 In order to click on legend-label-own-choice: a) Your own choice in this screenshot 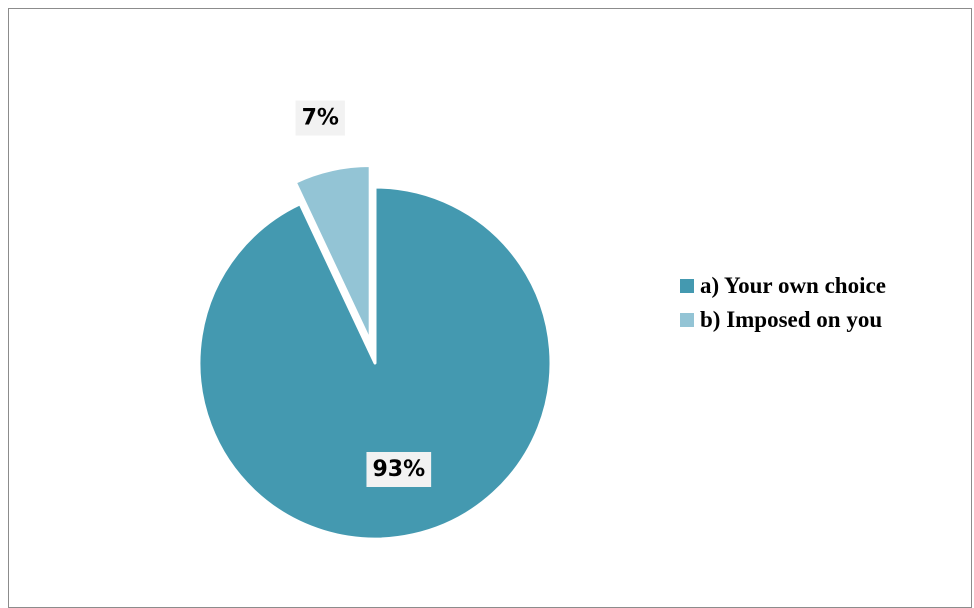, I will do `click(793, 285)`.